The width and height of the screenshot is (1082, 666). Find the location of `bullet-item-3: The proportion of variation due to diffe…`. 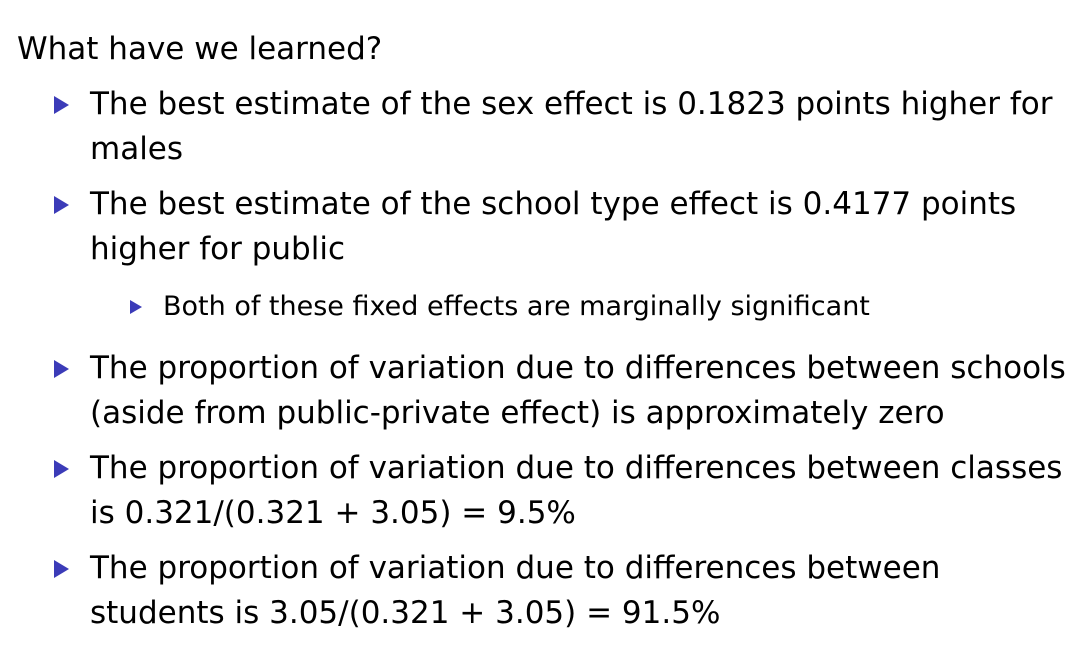

bullet-item-3: The proportion of variation due to diffe… is located at coordinates (580, 391).